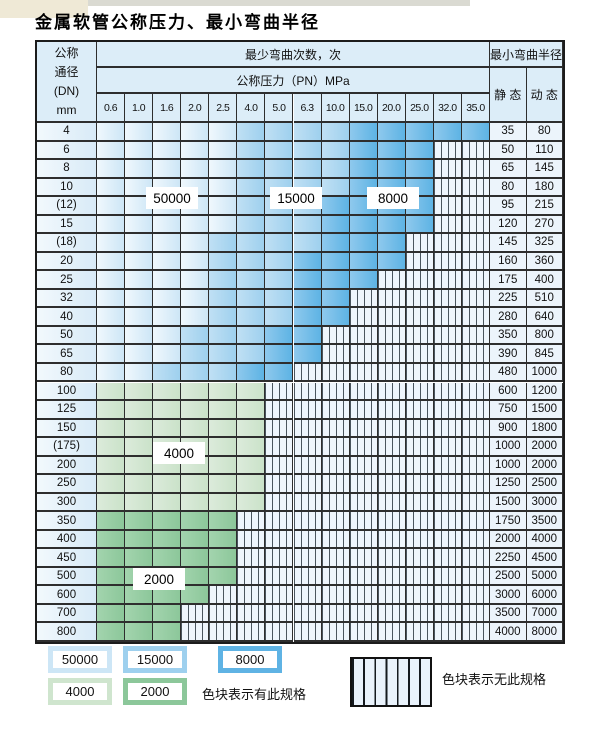 Image resolution: width=600 pixels, height=743 pixels. I want to click on legend-swatch-50000: 50000, so click(80, 659).